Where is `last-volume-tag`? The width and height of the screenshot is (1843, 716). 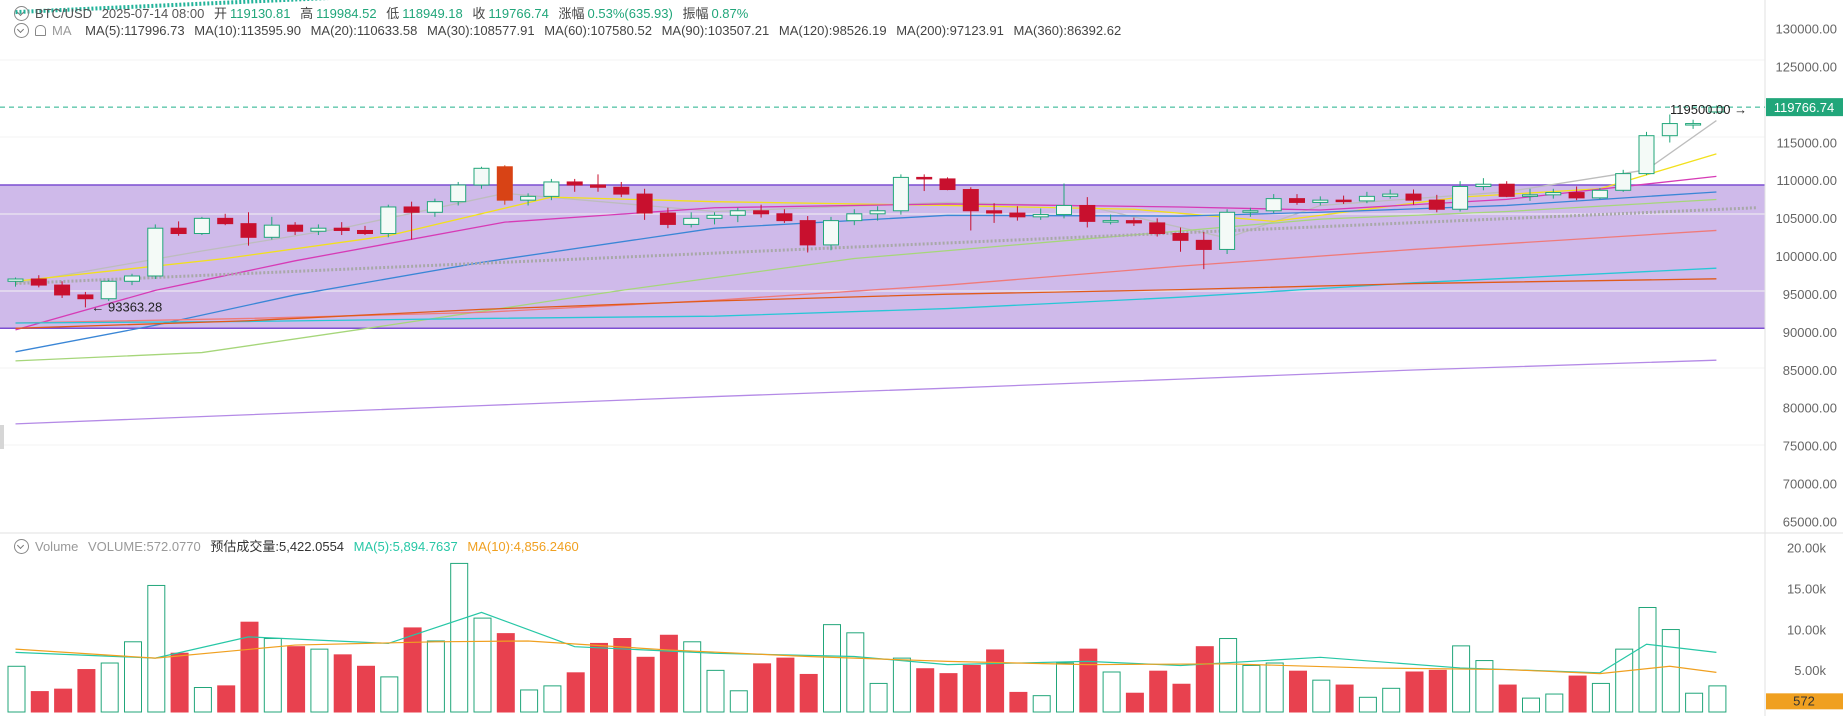 last-volume-tag is located at coordinates (1804, 701).